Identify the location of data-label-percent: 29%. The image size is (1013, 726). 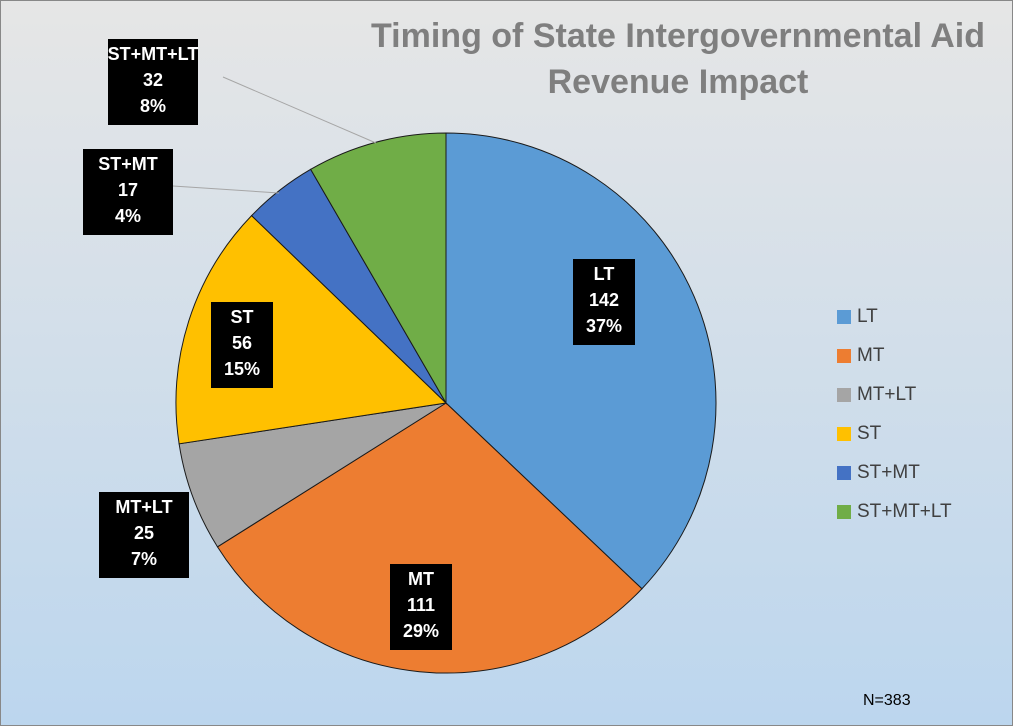
(421, 631).